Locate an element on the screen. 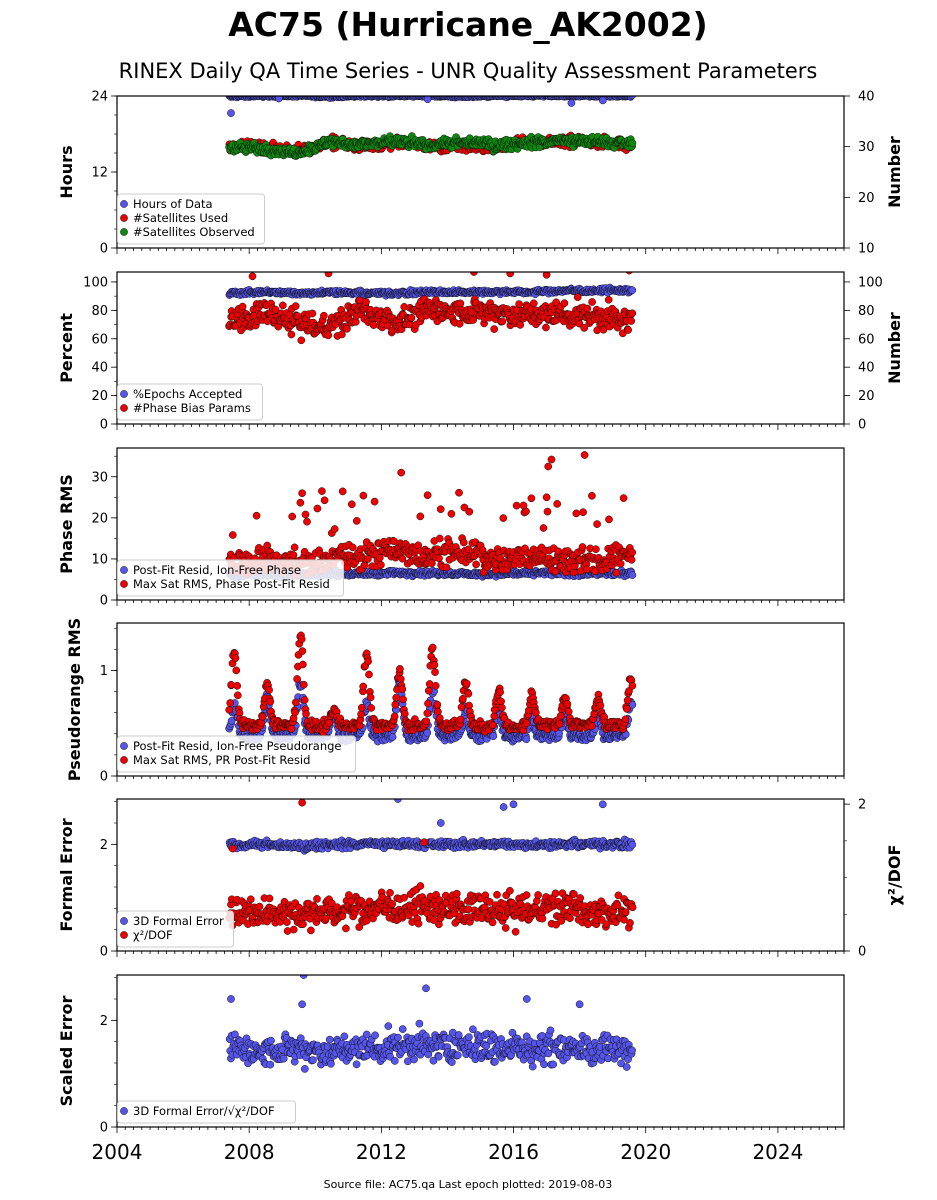 The image size is (937, 1200). legend-label: #Phase Bias Params is located at coordinates (192, 408).